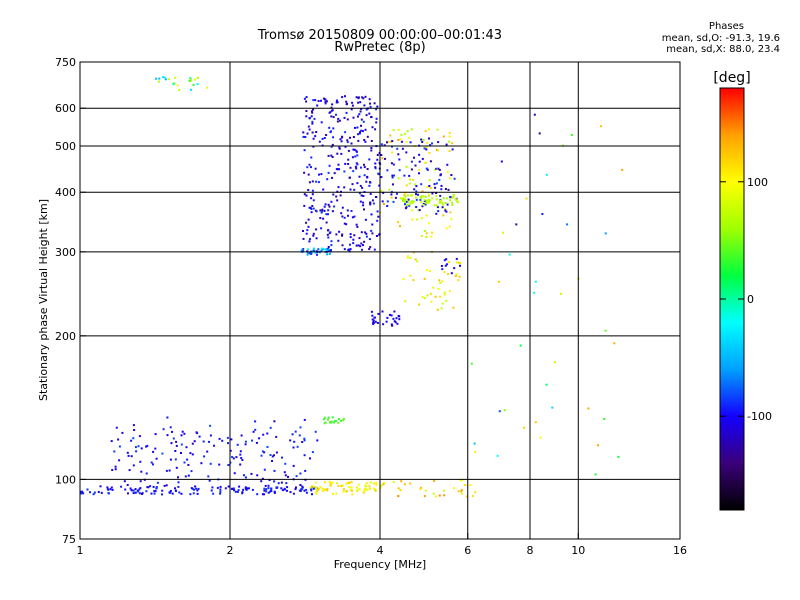  Describe the element at coordinates (742, 290) in the screenshot. I see `colorbar: [deg] 100 0 -100` at that location.